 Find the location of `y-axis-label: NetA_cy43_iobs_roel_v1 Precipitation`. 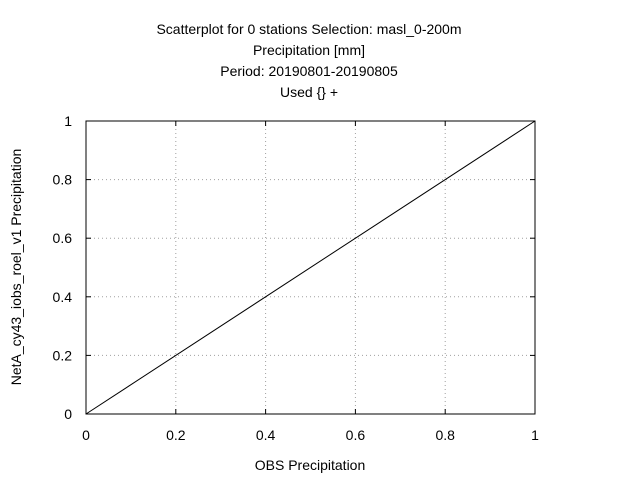

y-axis-label: NetA_cy43_iobs_roel_v1 Precipitation is located at coordinates (16, 267).